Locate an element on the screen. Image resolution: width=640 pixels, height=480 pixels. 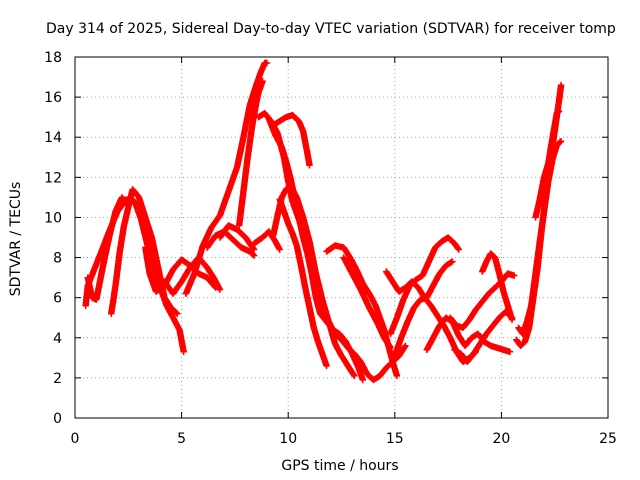
x-tick-label: 0 is located at coordinates (75, 439).